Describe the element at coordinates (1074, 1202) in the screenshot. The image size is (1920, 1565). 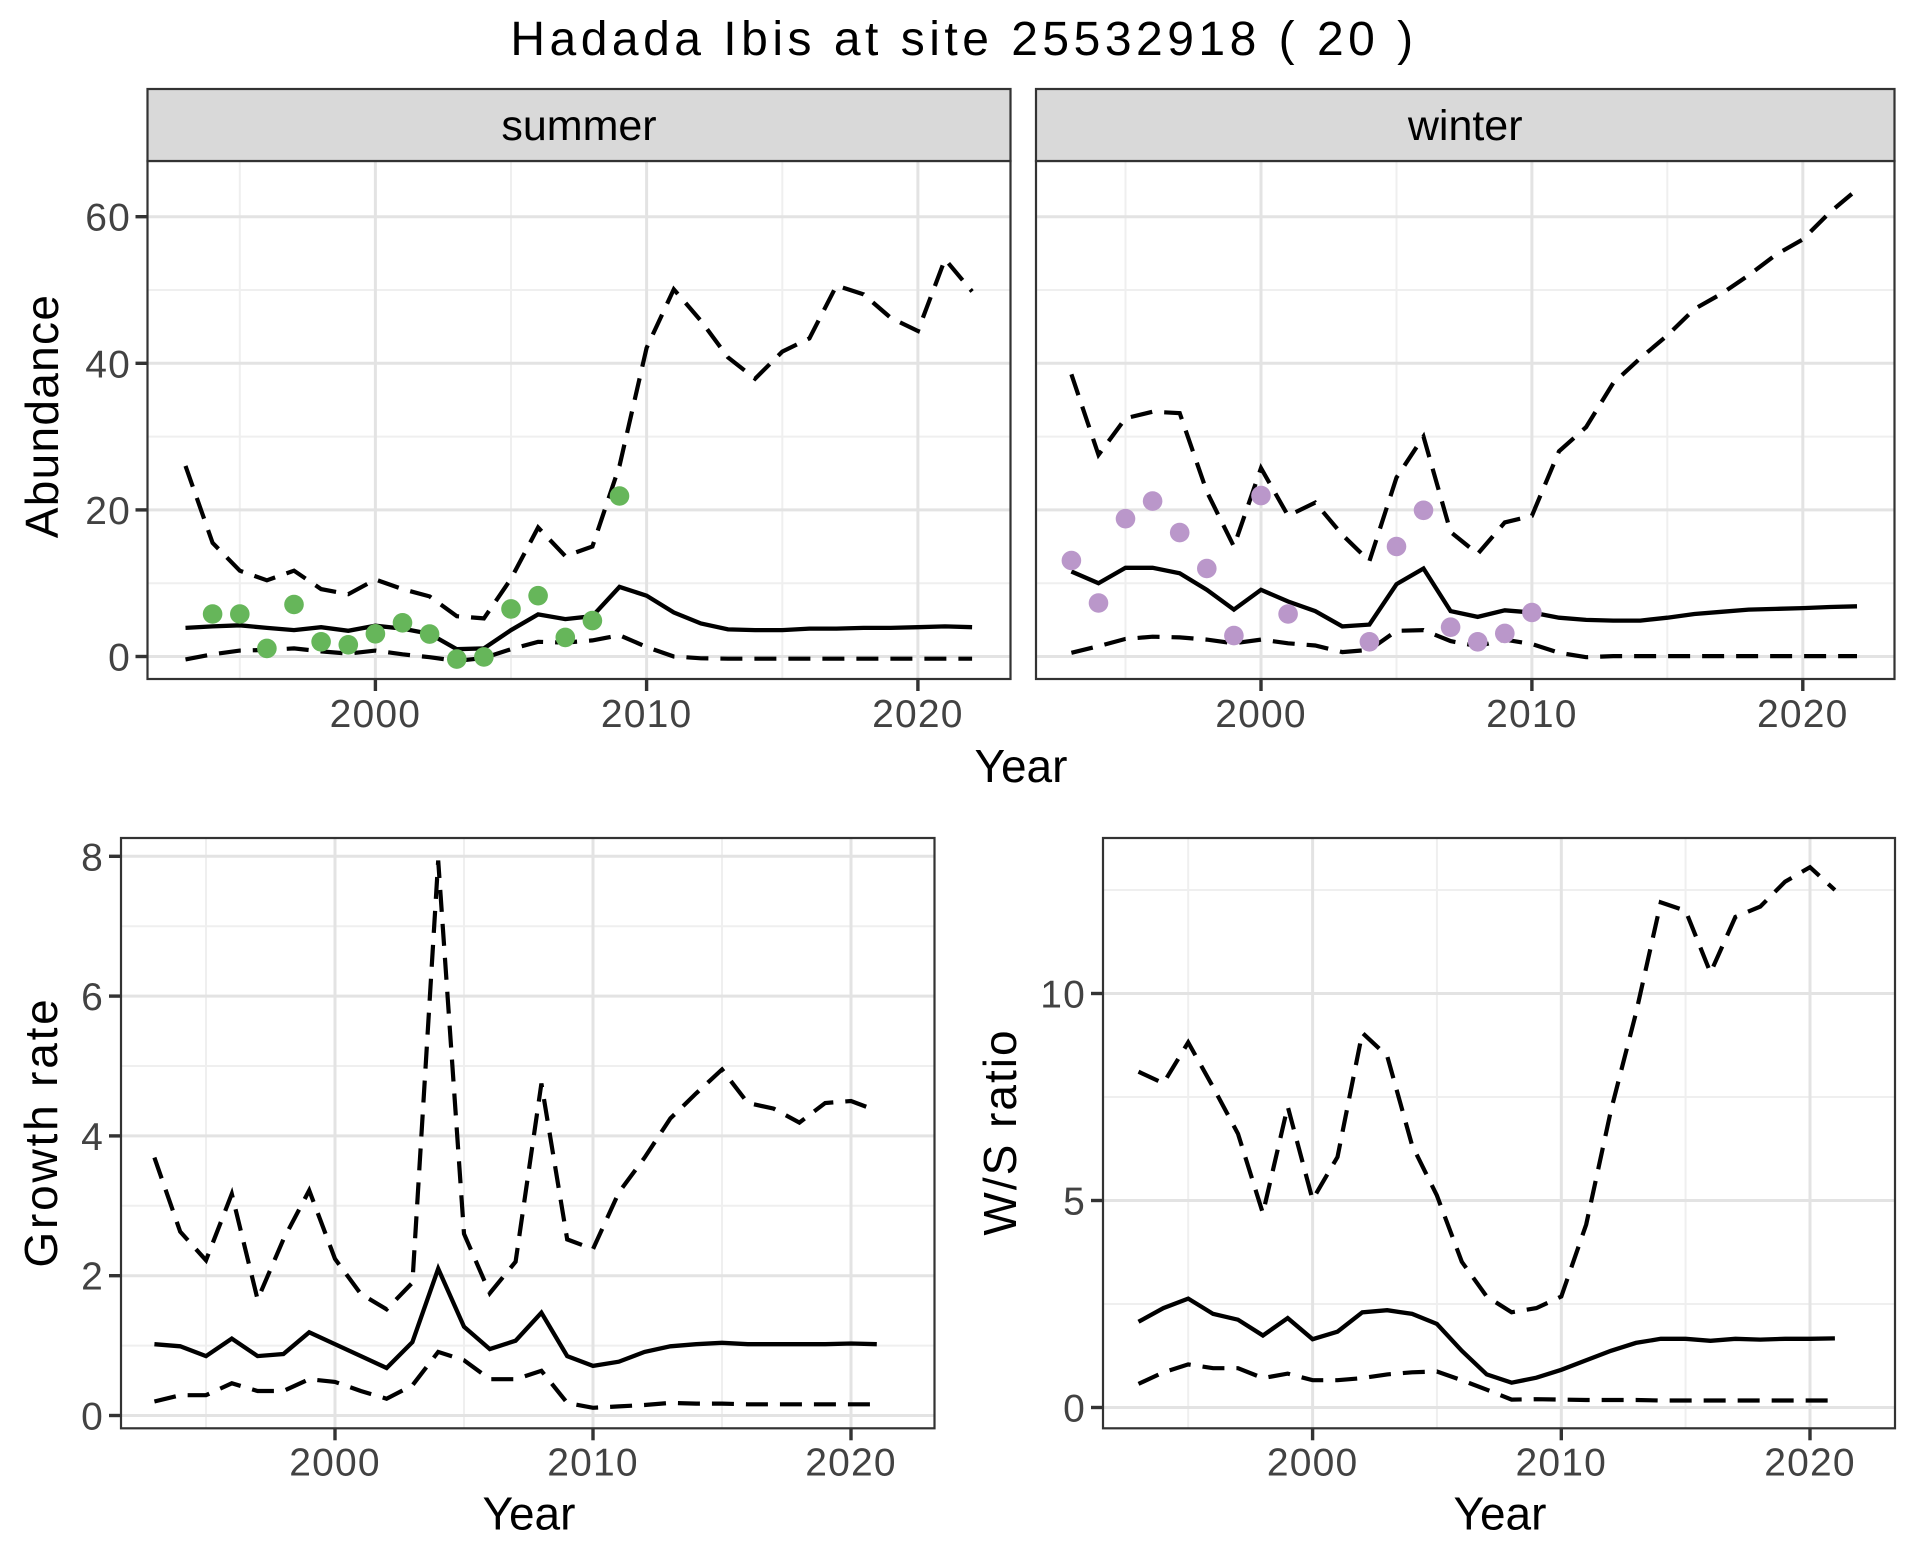
I see `svg-text: 5` at that location.